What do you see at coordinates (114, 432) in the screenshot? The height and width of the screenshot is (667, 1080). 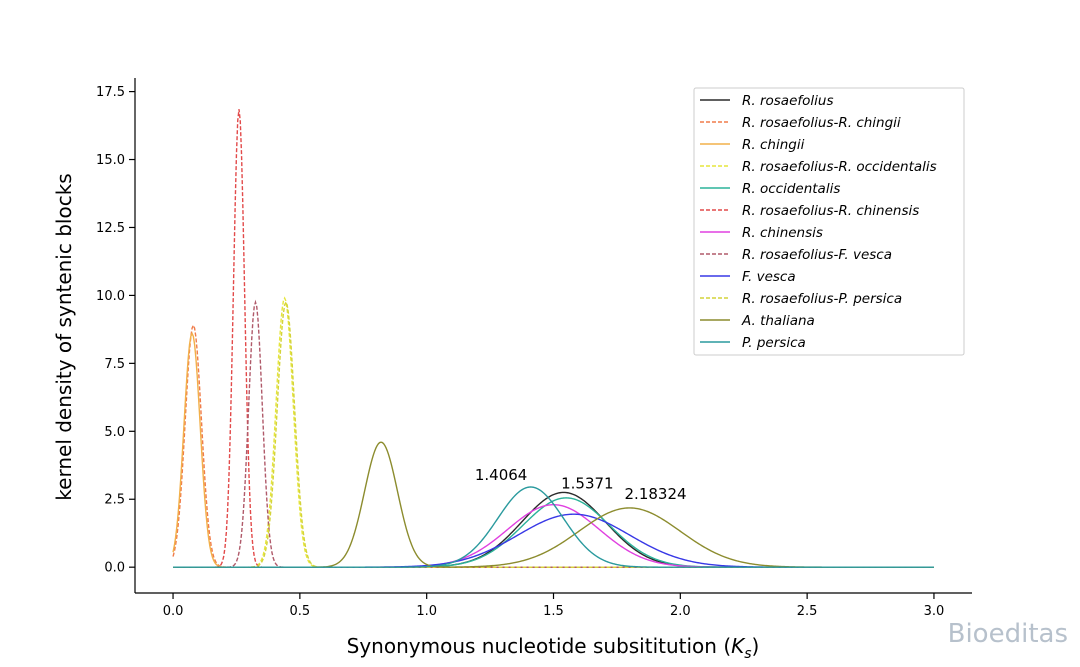 I see `y-tick-label: 5.0` at bounding box center [114, 432].